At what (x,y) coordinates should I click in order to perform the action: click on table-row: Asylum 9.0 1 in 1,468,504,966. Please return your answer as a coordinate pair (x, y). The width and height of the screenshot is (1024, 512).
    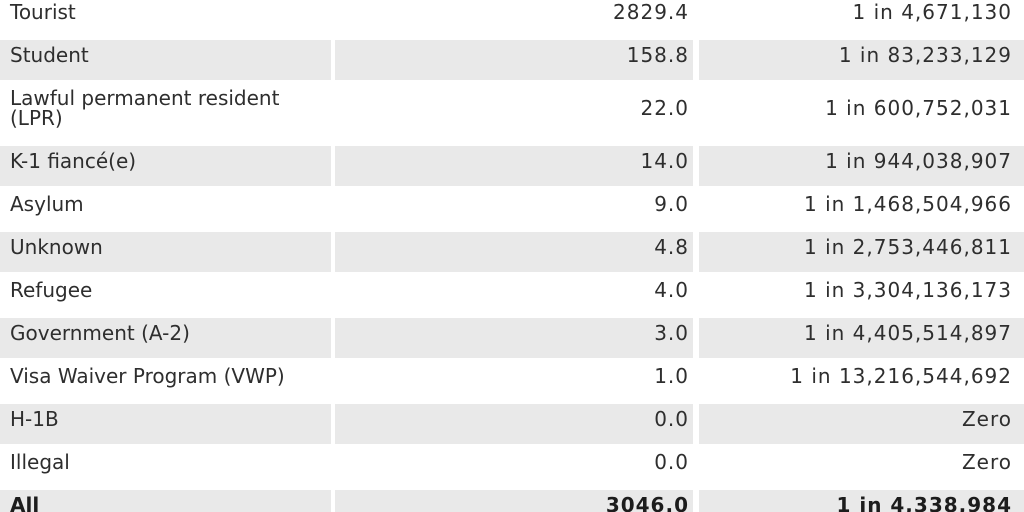
    Looking at the image, I should click on (512, 209).